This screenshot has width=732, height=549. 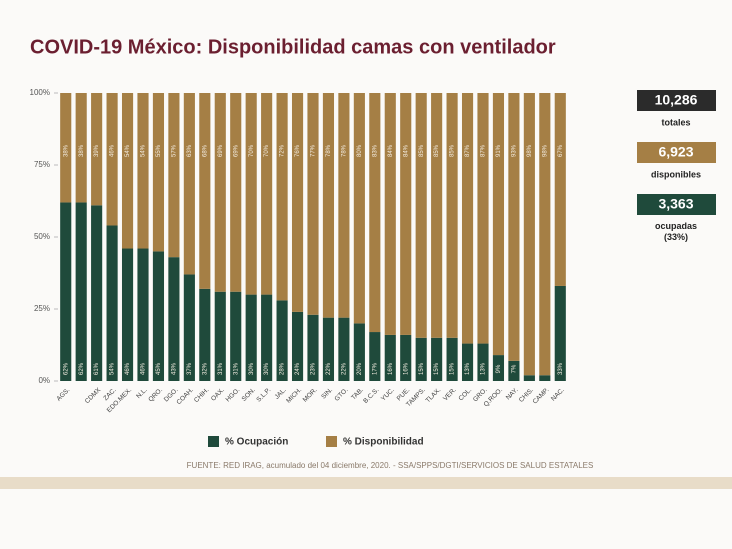 What do you see at coordinates (344, 368) in the screenshot?
I see `value-label: 22%` at bounding box center [344, 368].